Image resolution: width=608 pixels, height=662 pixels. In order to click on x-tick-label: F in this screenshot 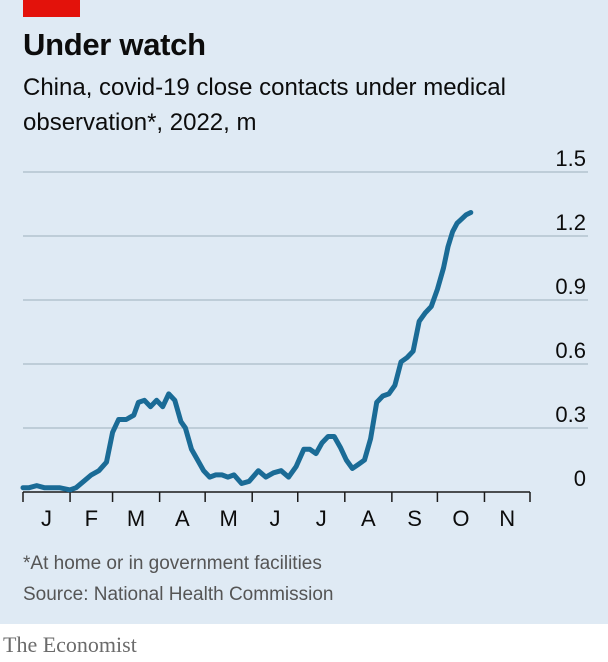, I will do `click(91, 518)`.